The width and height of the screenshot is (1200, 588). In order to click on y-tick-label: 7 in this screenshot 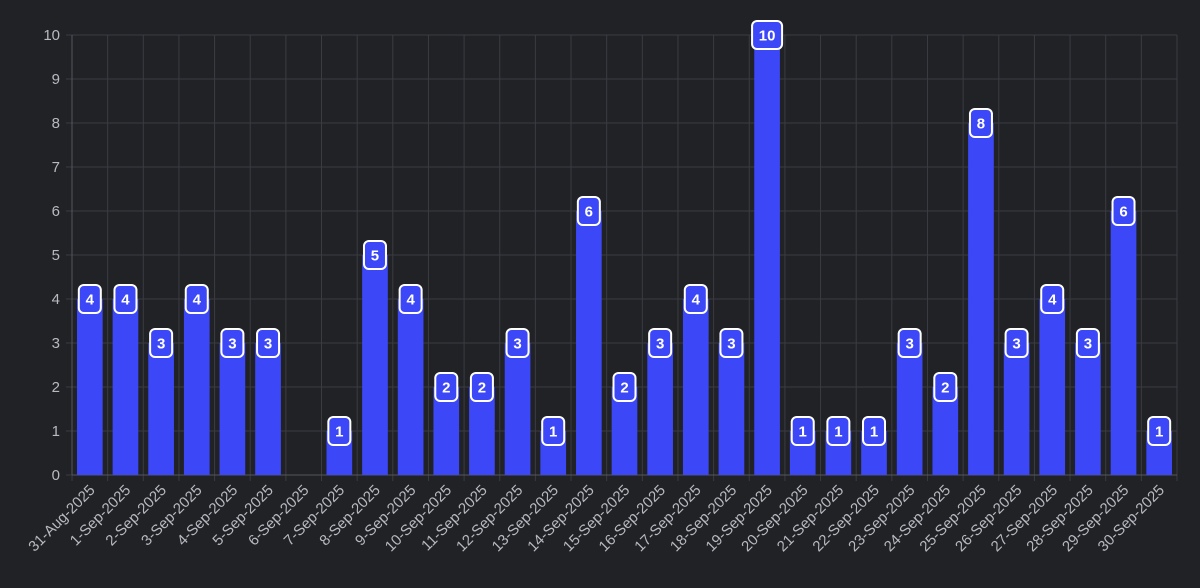, I will do `click(56, 167)`.